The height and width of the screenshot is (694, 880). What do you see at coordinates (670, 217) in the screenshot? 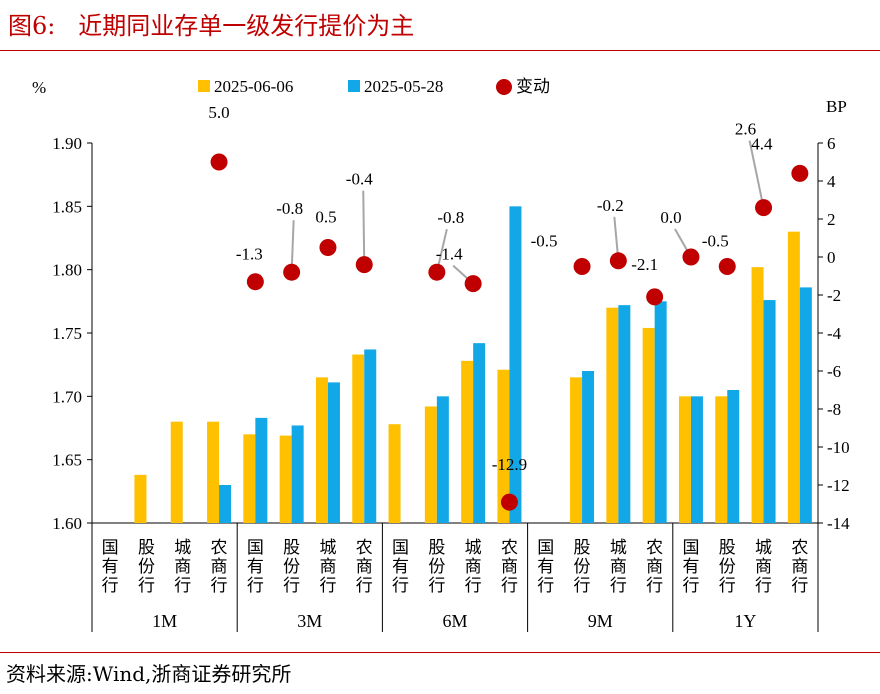
I see `change-data-label: 0.0` at bounding box center [670, 217].